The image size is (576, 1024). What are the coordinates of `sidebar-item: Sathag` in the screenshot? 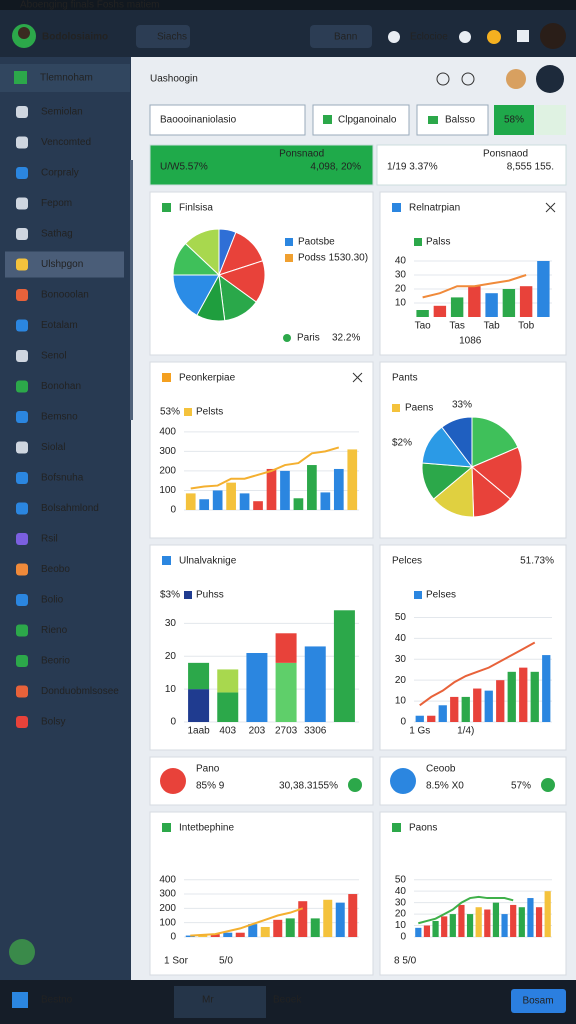 It's located at (57, 234).